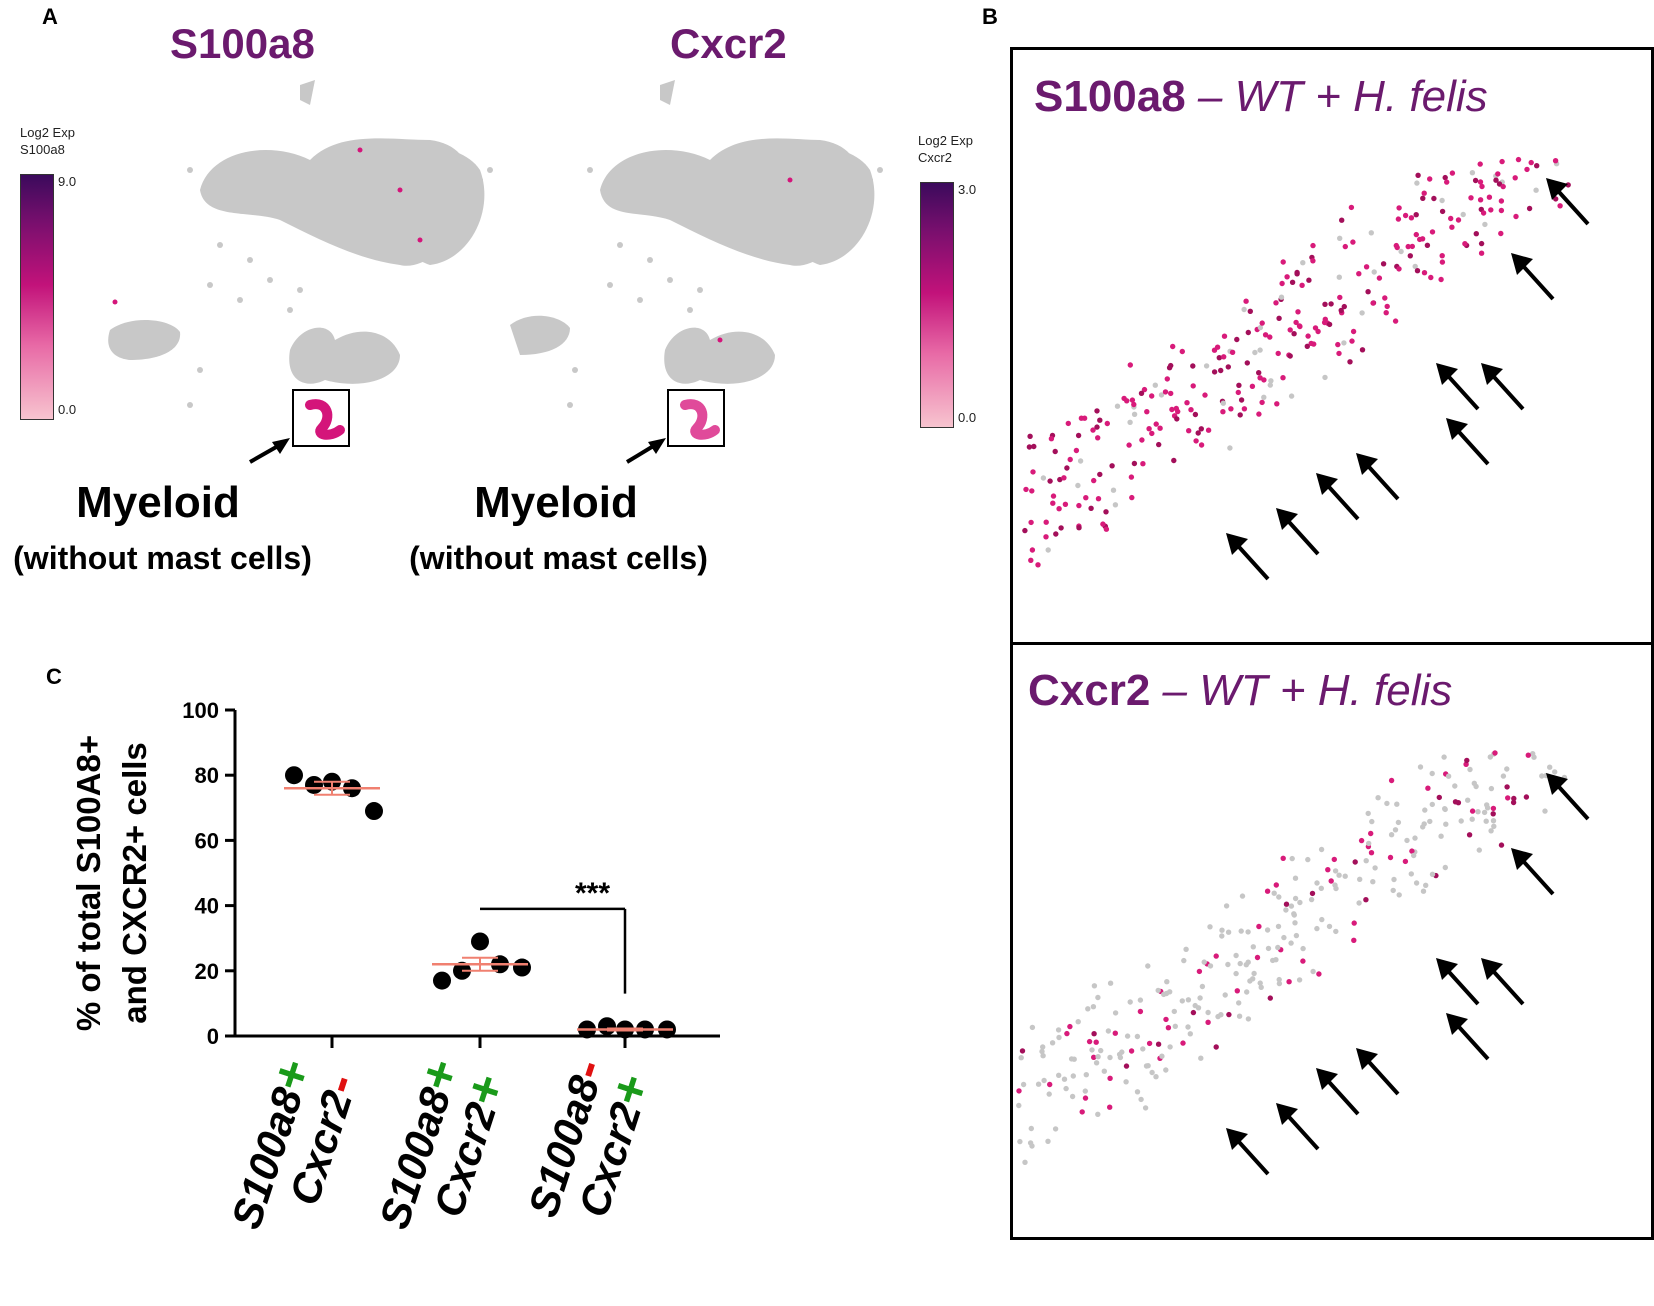  I want to click on cell-dots, so click(1292, 957).